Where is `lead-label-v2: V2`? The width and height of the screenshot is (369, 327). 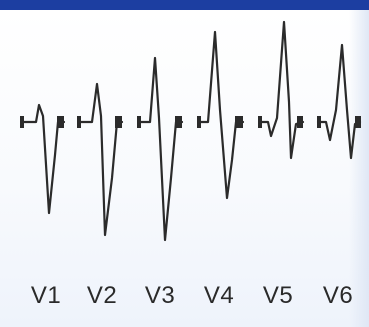 lead-label-v2: V2 is located at coordinates (102, 295).